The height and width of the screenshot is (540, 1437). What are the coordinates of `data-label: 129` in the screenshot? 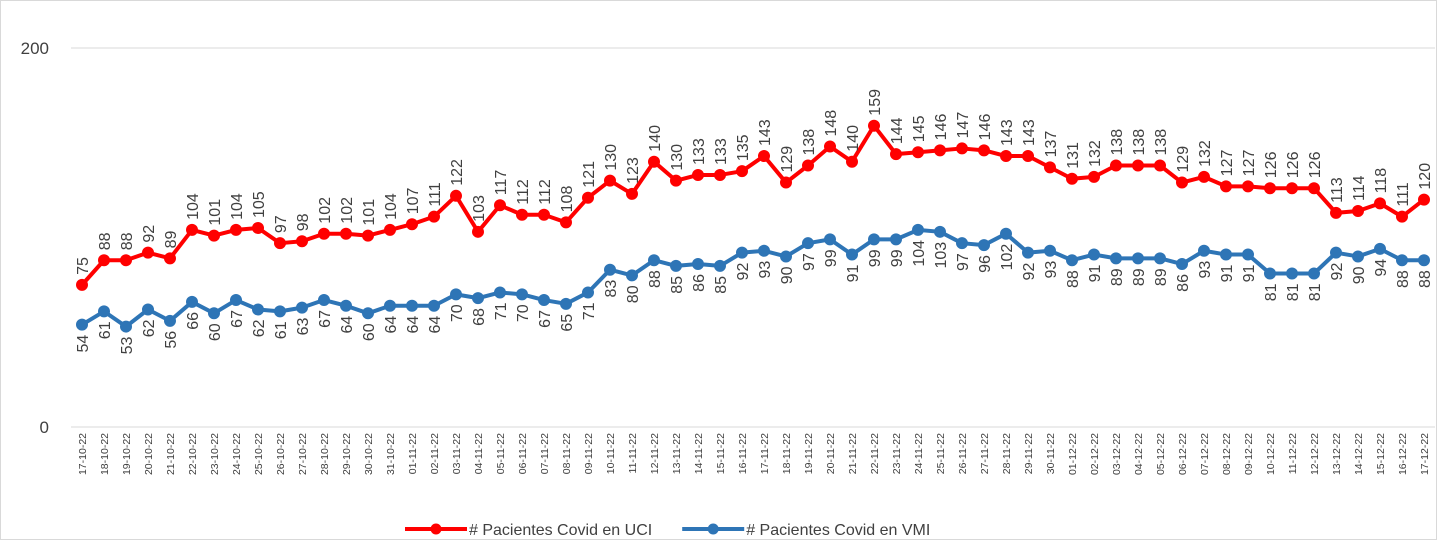 It's located at (1183, 159).